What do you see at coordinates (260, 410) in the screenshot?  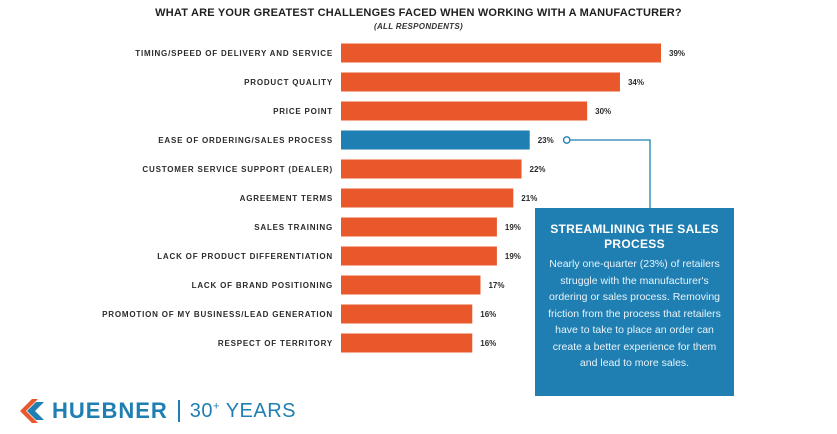 I see `brand-years-word: YEARS` at bounding box center [260, 410].